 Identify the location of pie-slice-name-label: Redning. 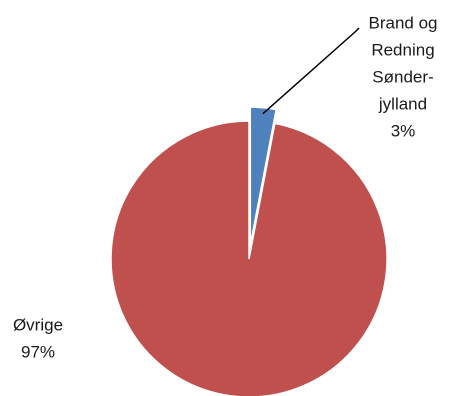
(402, 49).